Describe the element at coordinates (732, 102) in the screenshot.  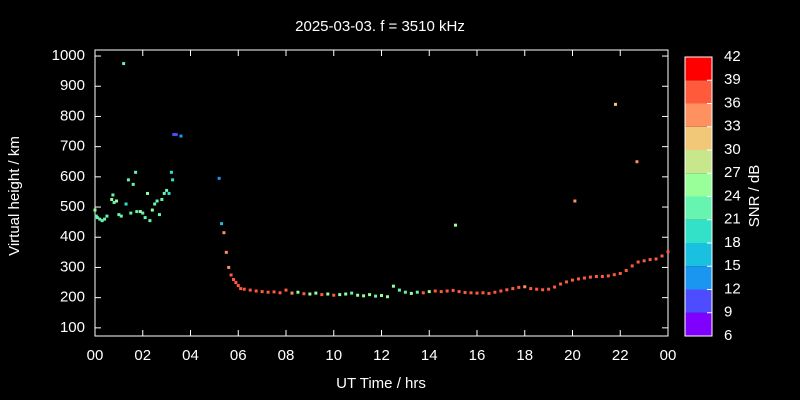
I see `colorbar-tick-label: 36` at that location.